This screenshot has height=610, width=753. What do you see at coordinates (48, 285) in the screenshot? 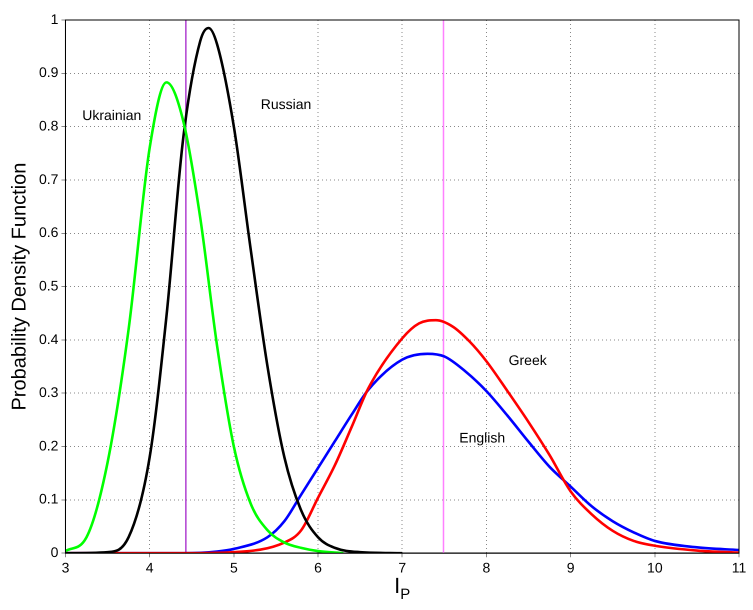
I see `y-tick-label: 0.5` at bounding box center [48, 285].